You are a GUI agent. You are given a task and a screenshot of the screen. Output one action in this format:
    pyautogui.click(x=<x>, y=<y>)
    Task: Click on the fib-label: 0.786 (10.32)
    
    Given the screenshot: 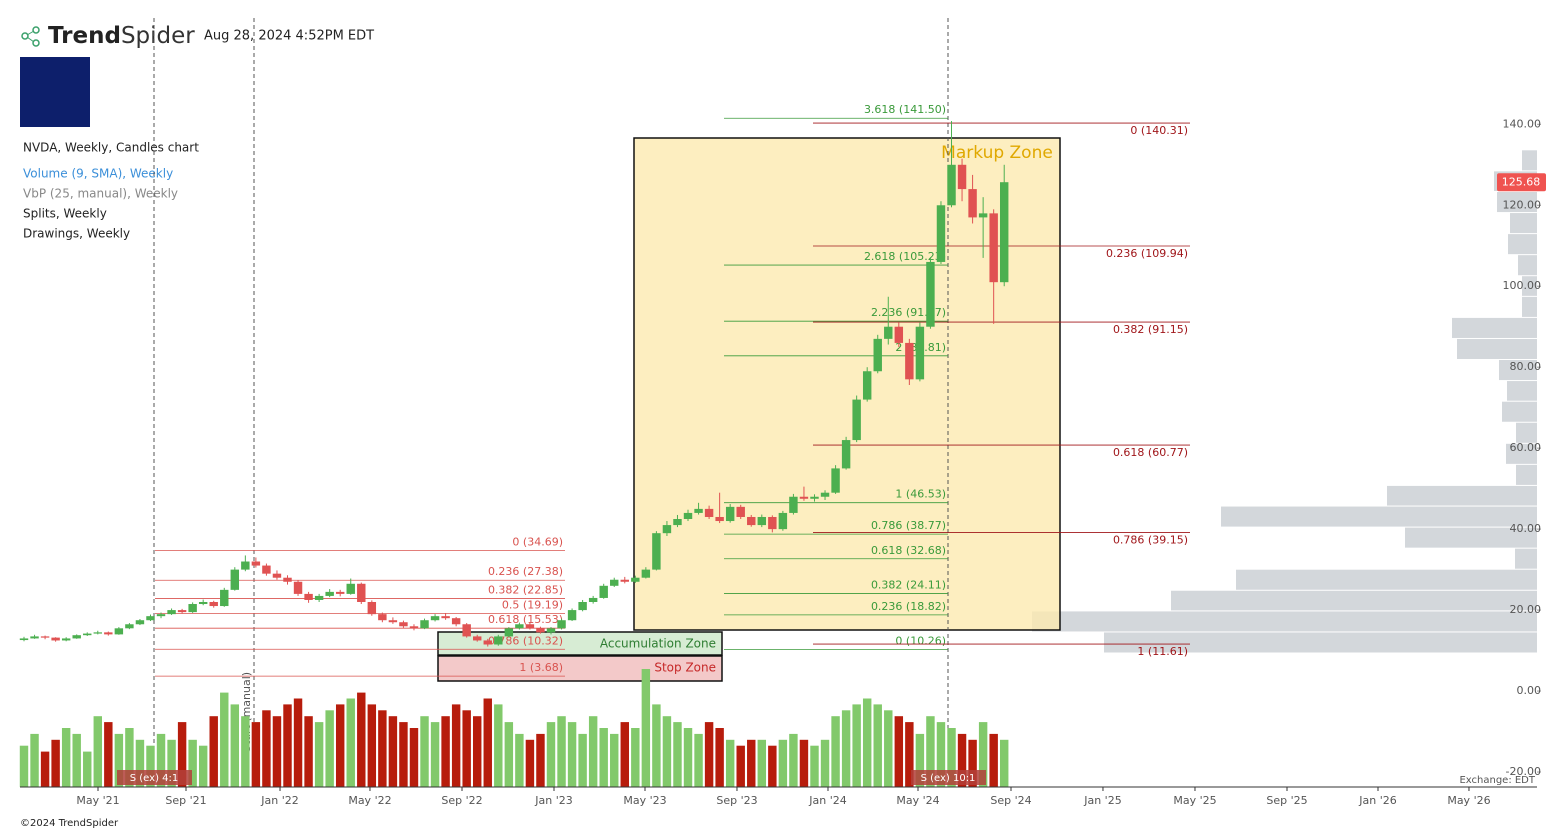 What is the action you would take?
    pyautogui.click(x=525, y=640)
    